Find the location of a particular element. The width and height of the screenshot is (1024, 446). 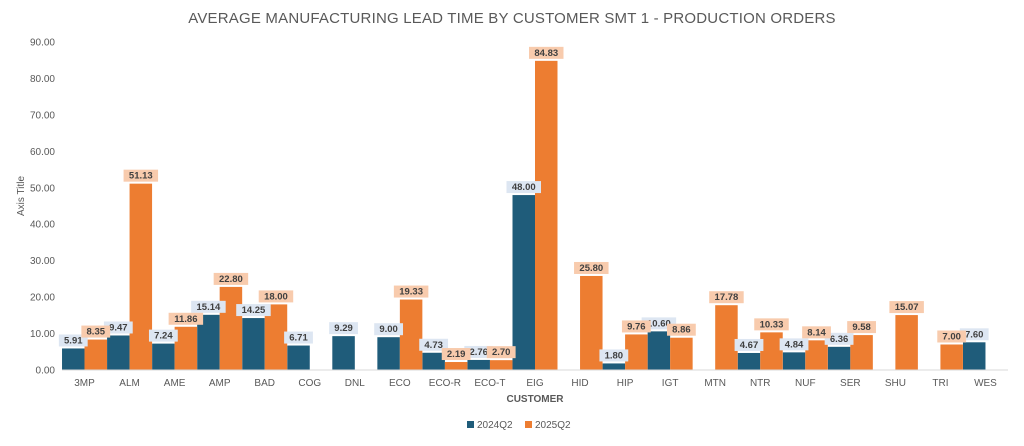

bar-2025q2-bad is located at coordinates (276, 337).